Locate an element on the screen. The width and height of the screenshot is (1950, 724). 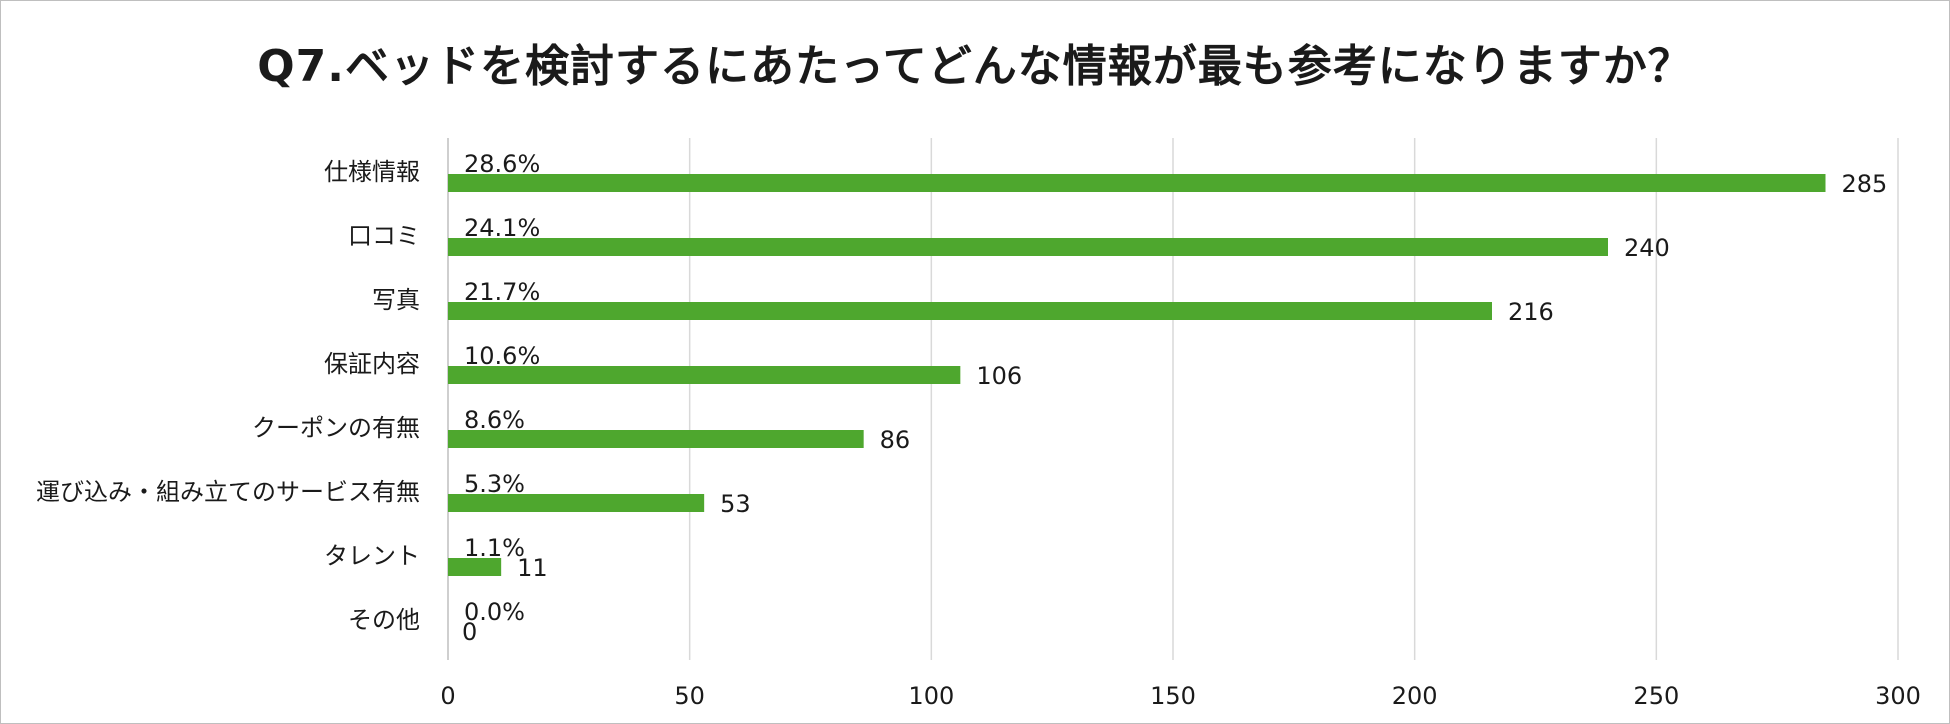
x-tick-label: 250 is located at coordinates (1656, 696).